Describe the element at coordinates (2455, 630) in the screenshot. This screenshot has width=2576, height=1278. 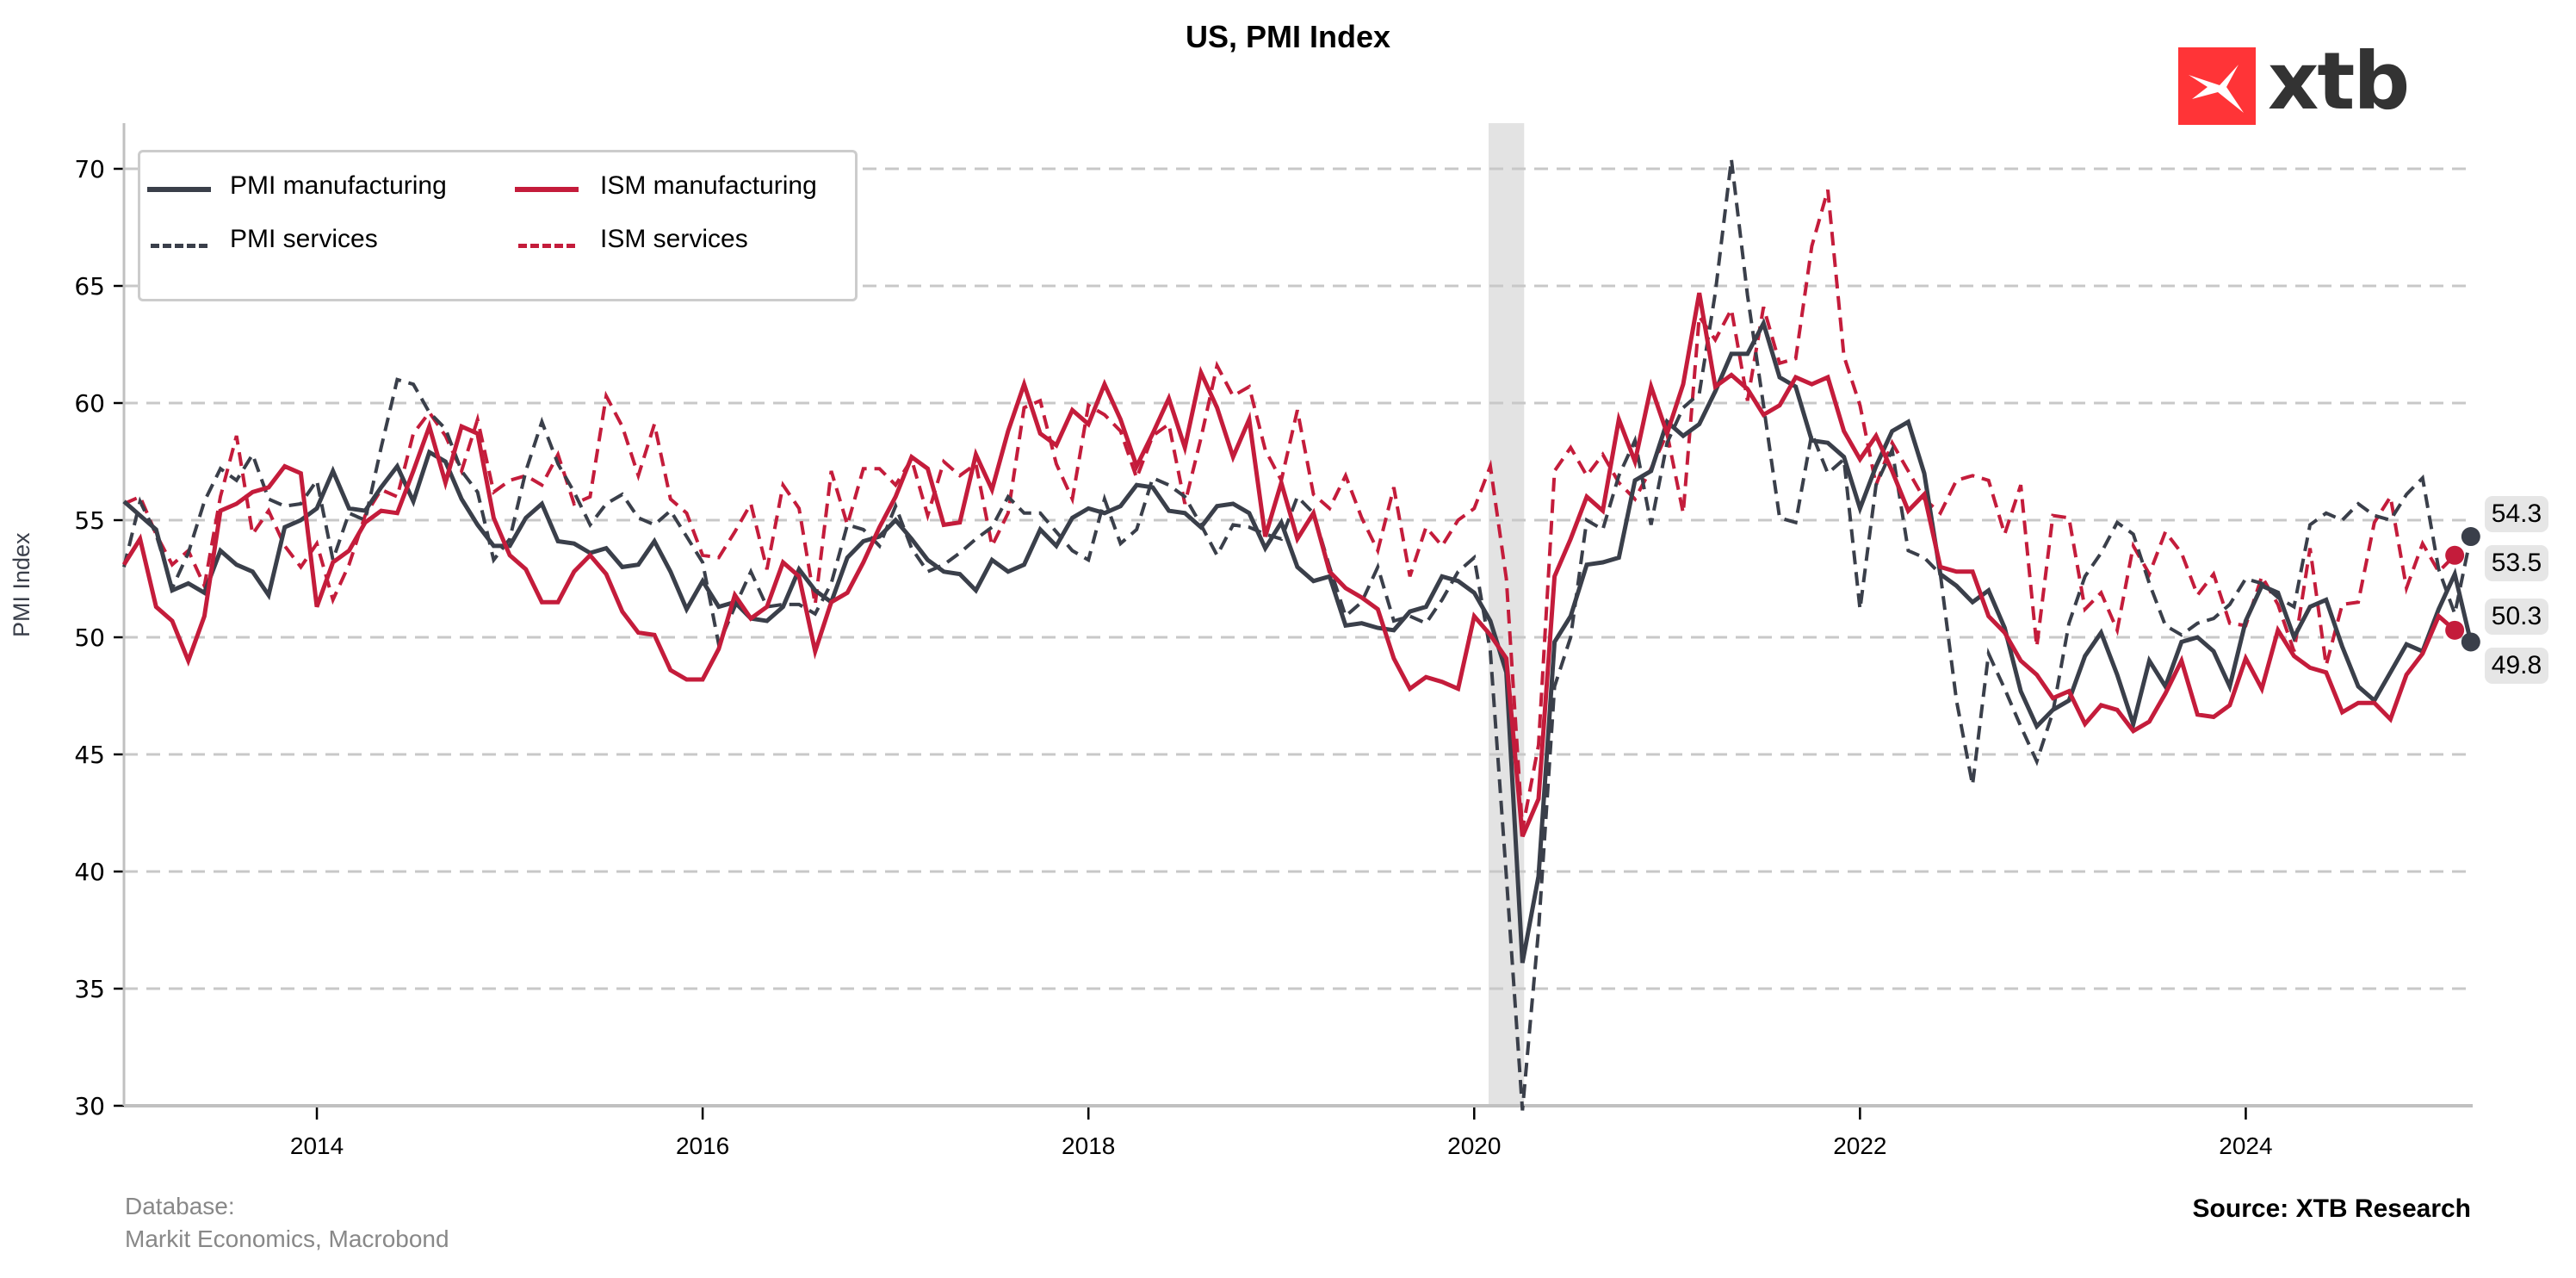
I see `end-marker-ism-manufacturing` at that location.